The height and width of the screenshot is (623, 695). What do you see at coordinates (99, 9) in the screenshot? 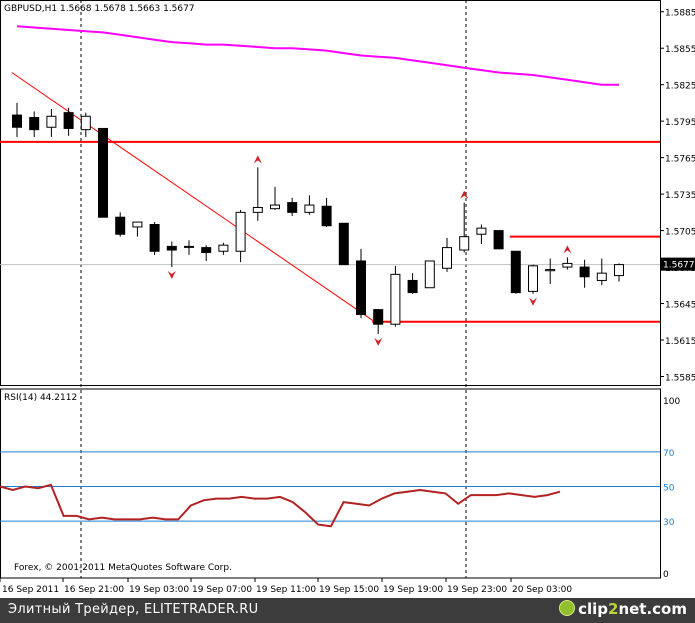
I see `chart-header: GBPUSD,H1 1.5668 1.5678 1.5663 1.5677` at bounding box center [99, 9].